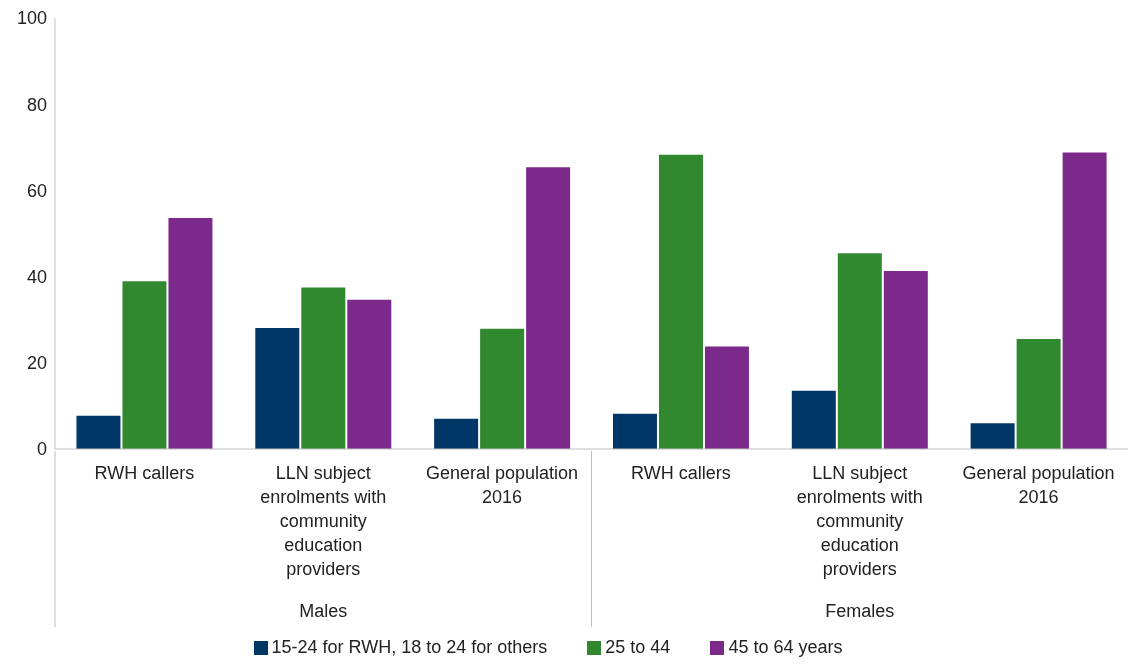  What do you see at coordinates (860, 611) in the screenshot?
I see `text: Females` at bounding box center [860, 611].